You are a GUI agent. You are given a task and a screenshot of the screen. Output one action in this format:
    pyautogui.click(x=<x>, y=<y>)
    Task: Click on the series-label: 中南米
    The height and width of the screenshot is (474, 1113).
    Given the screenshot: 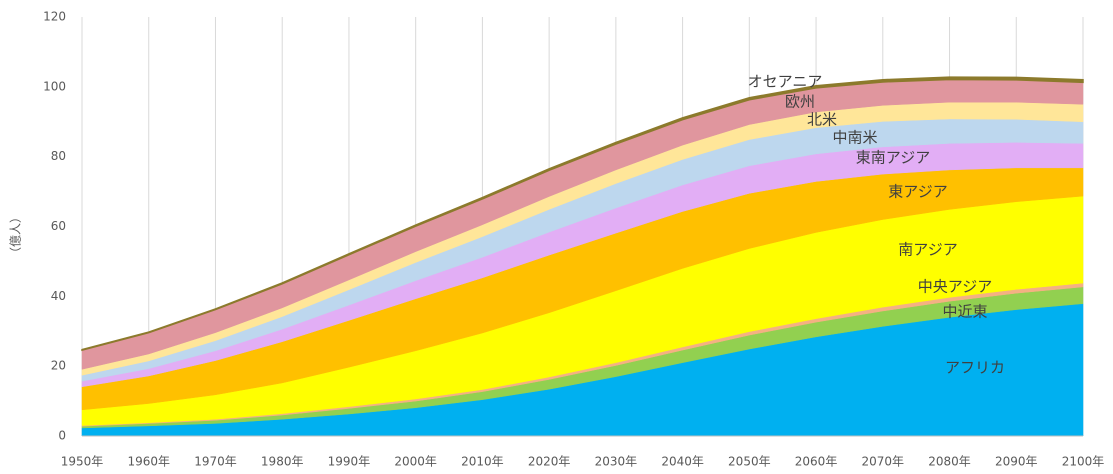 What is the action you would take?
    pyautogui.click(x=854, y=138)
    